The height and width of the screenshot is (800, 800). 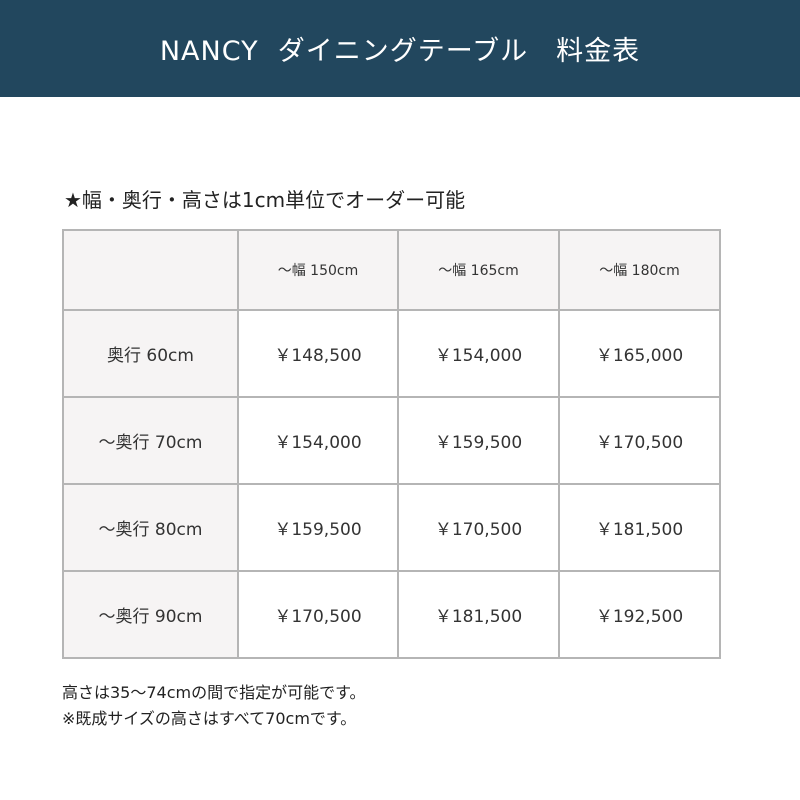 What do you see at coordinates (150, 440) in the screenshot?
I see `row-header: ～奥行 70cm` at bounding box center [150, 440].